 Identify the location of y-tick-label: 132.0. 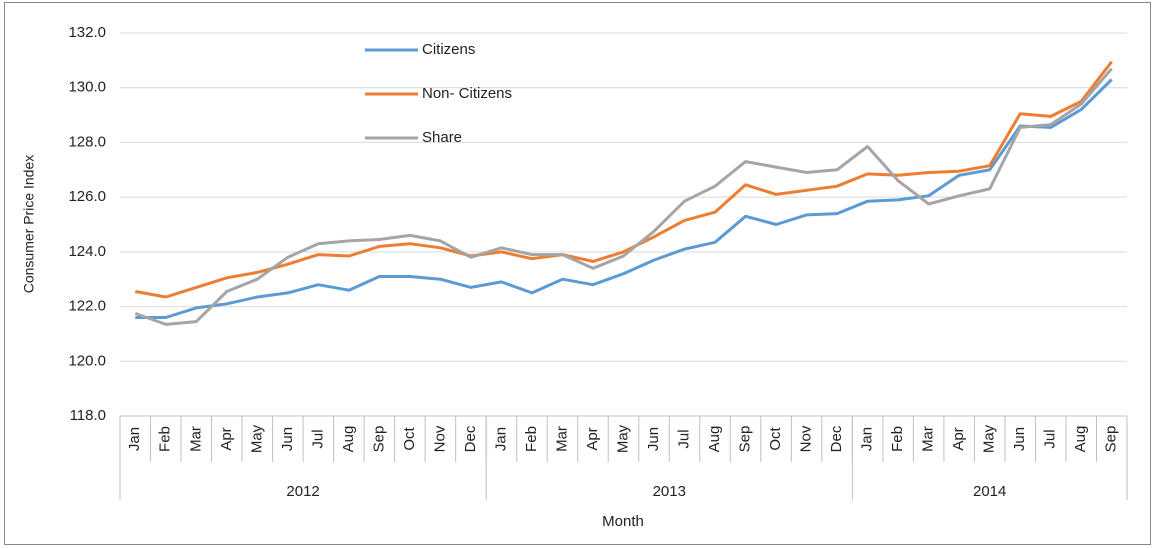
(87, 32).